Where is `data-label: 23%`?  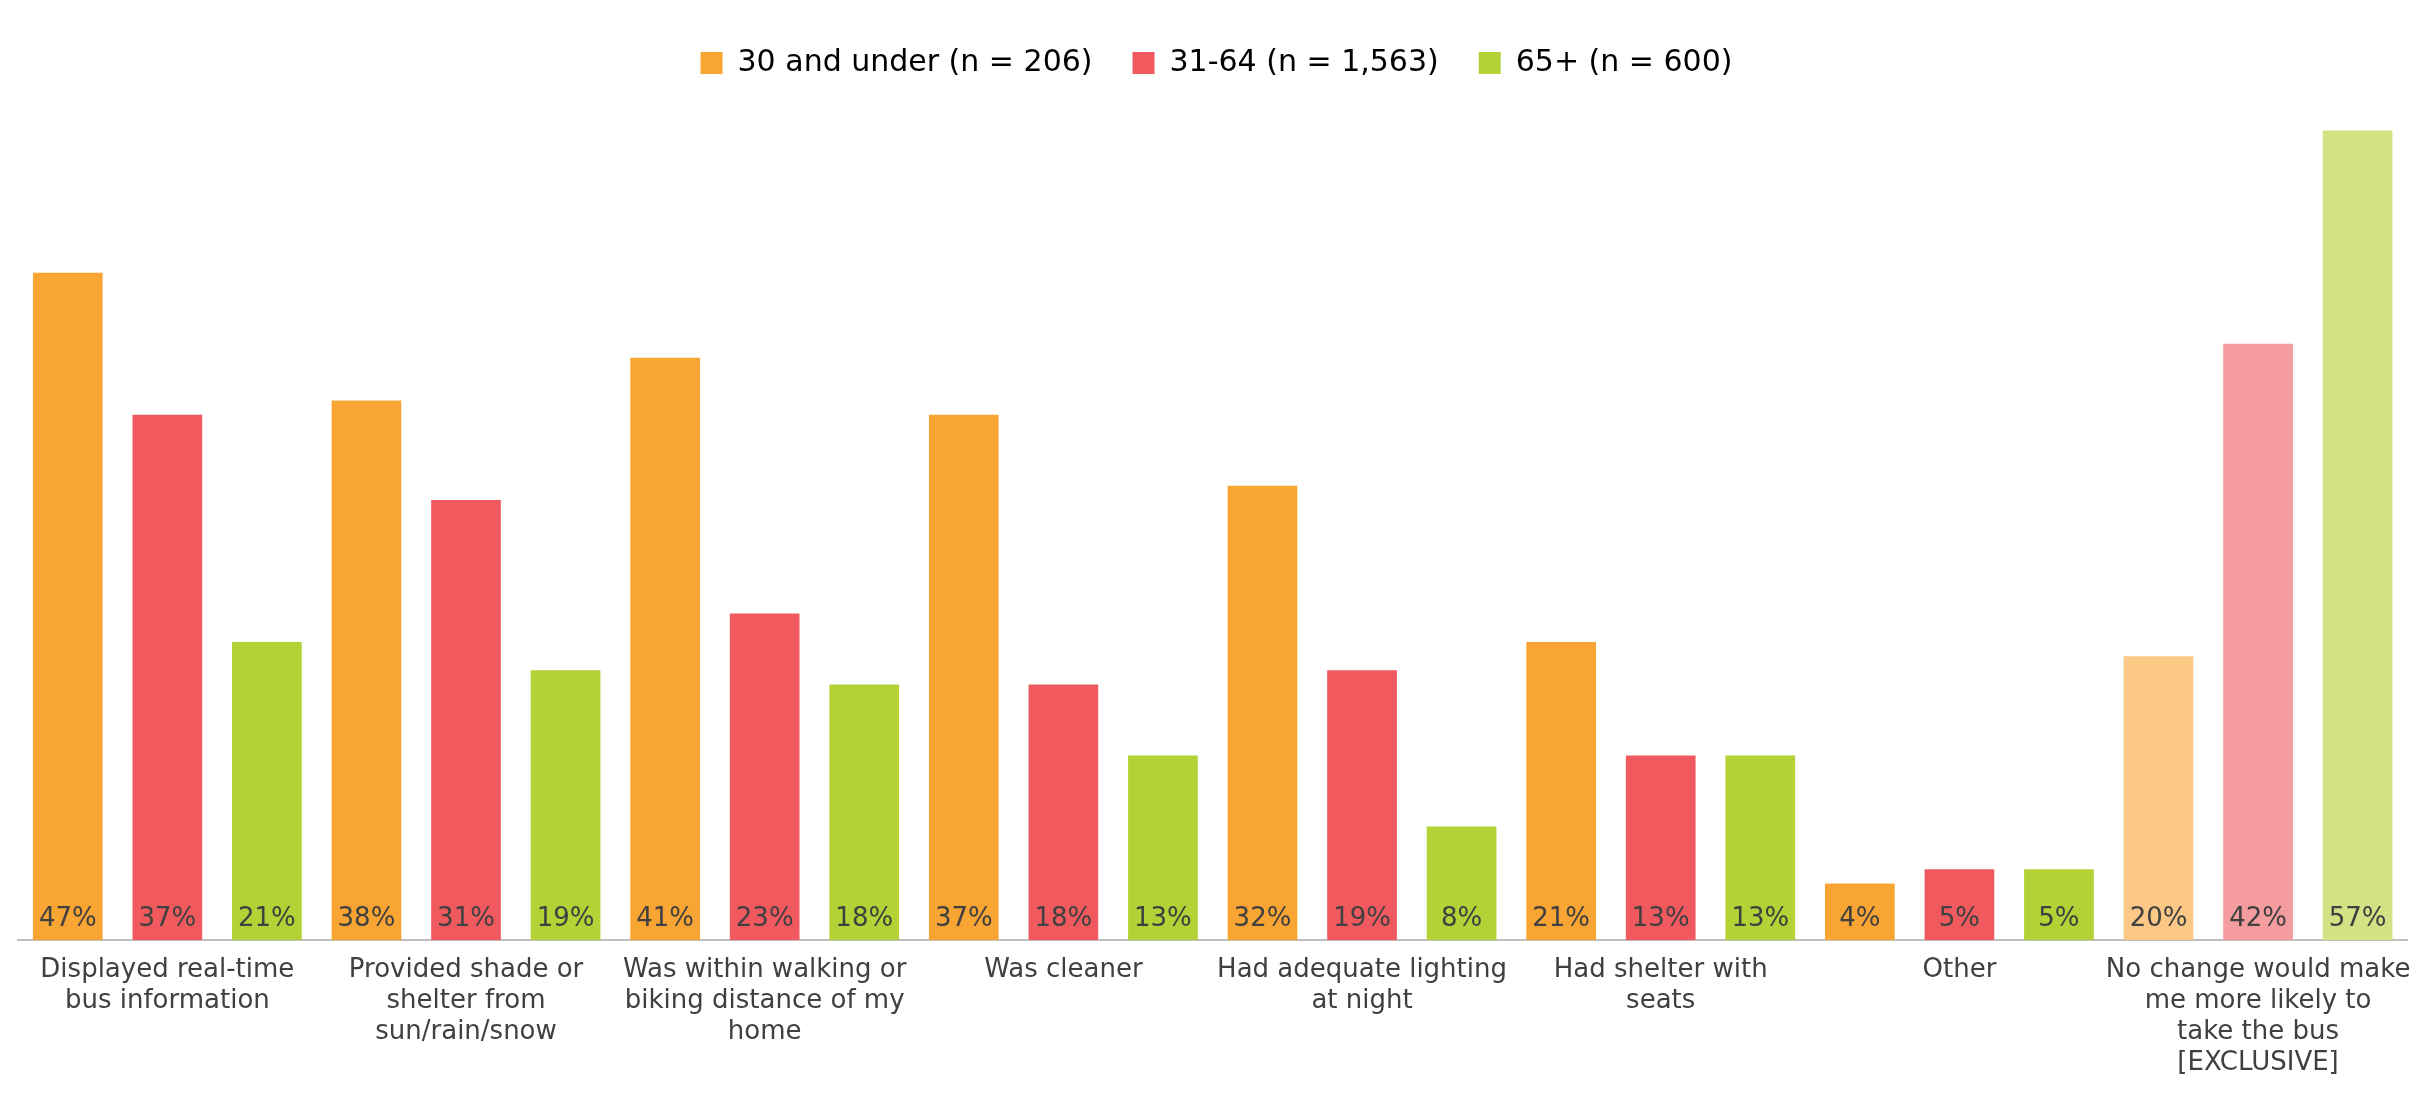
data-label: 23% is located at coordinates (764, 916).